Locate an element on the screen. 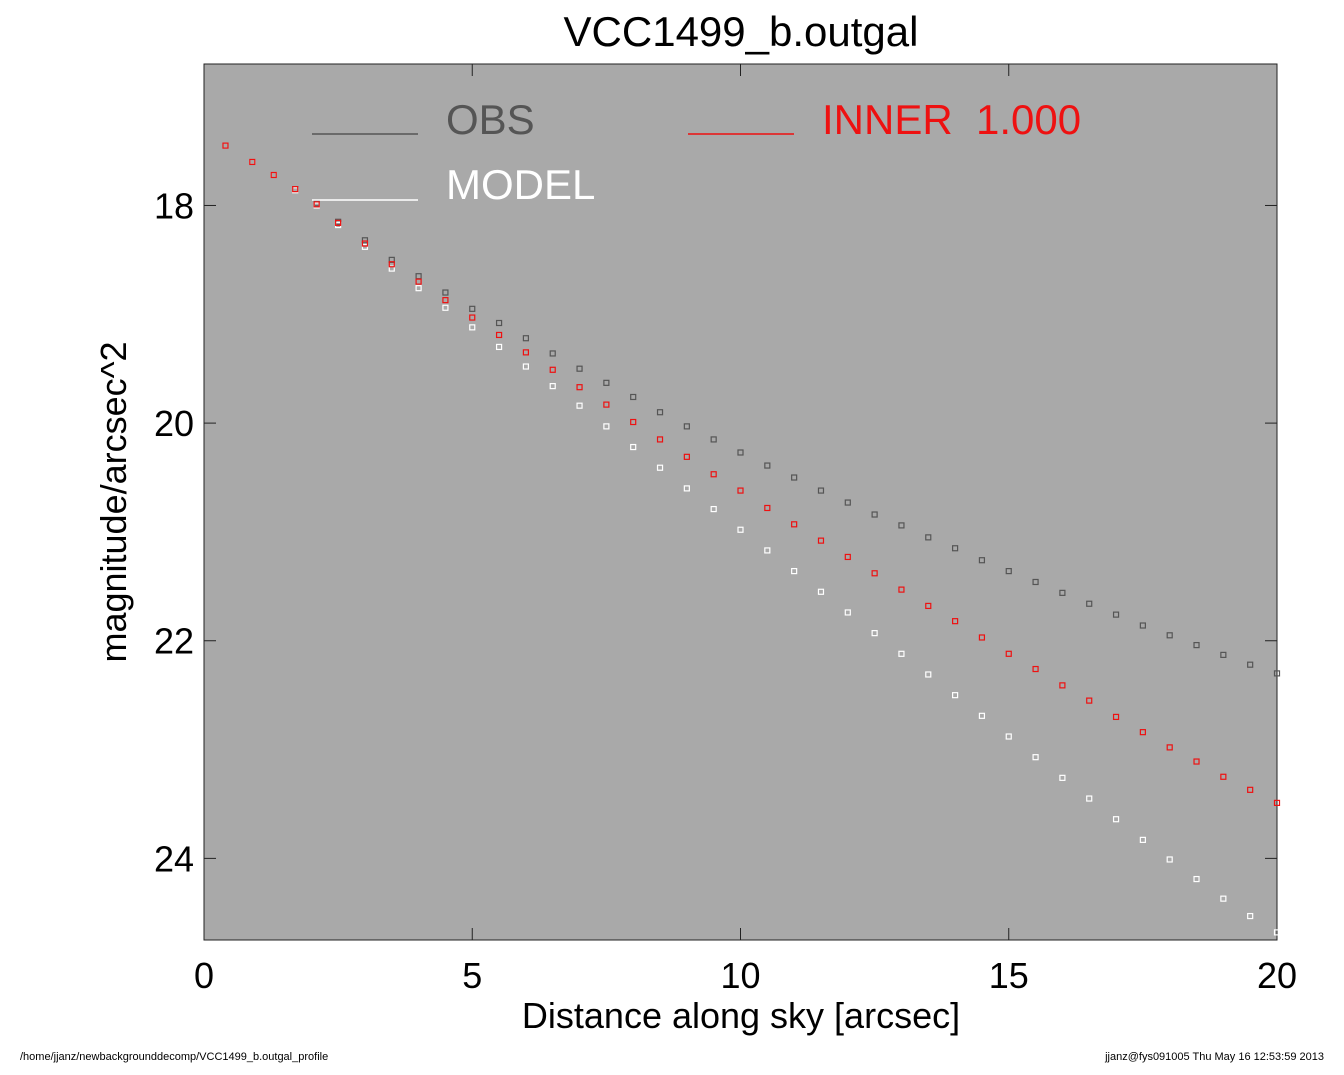  y-tick-label: 18 is located at coordinates (174, 205).